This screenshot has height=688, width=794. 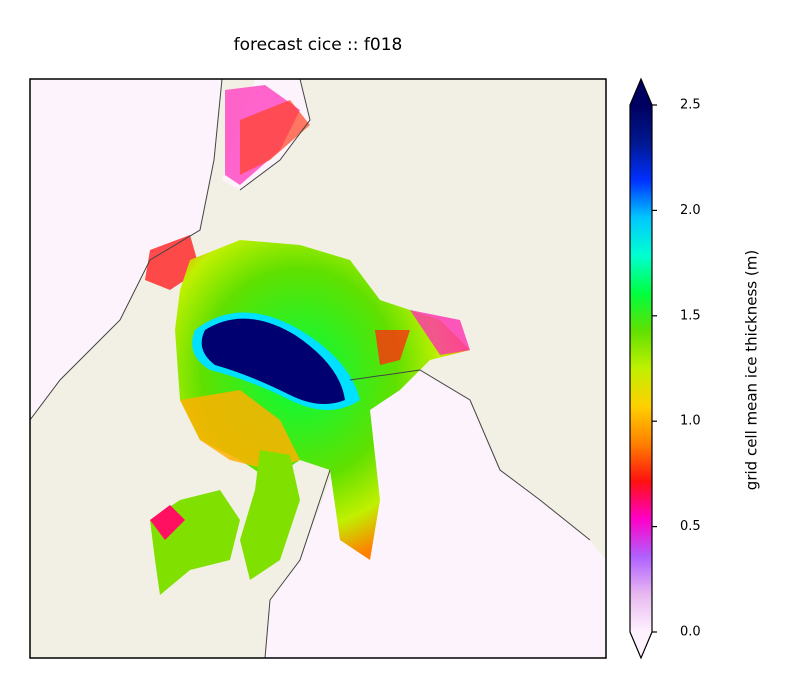 What do you see at coordinates (665, 368) in the screenshot?
I see `colorbar: 0.0 0.5 1.0 1.5 2.0 2.5` at bounding box center [665, 368].